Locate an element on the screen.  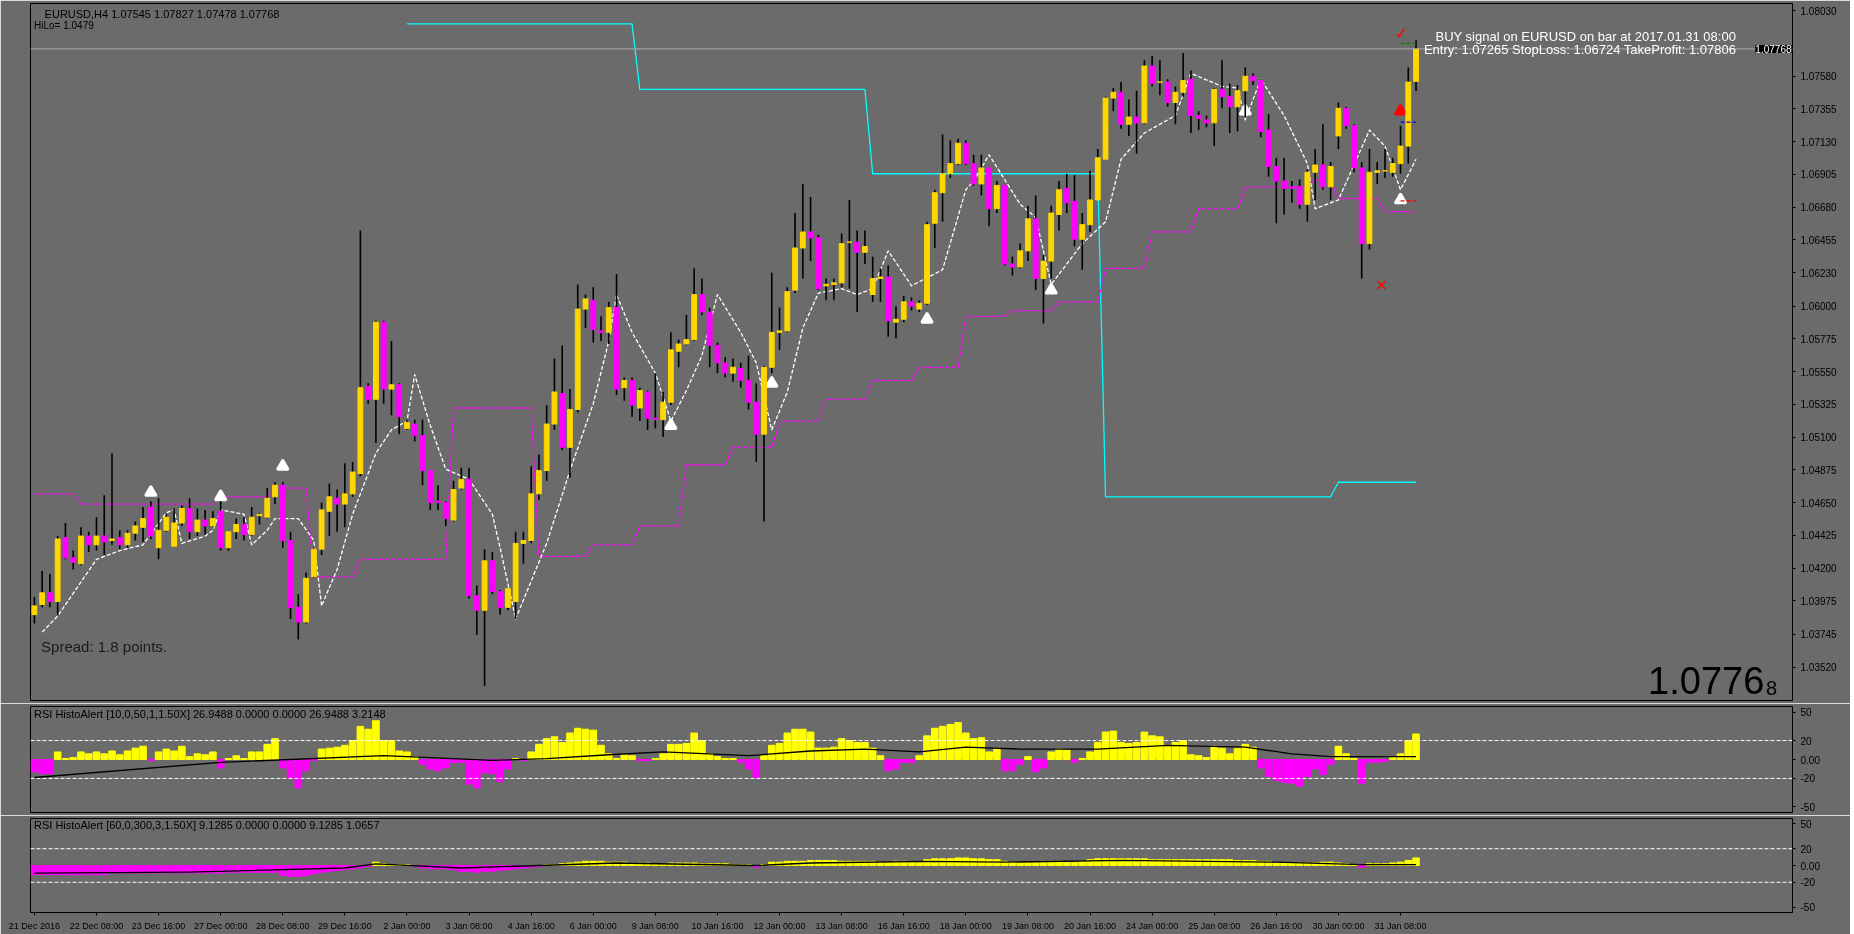
text: BUY signal on EURUSD on bar at 2017.01.31 08:00 is located at coordinates (1585, 36).